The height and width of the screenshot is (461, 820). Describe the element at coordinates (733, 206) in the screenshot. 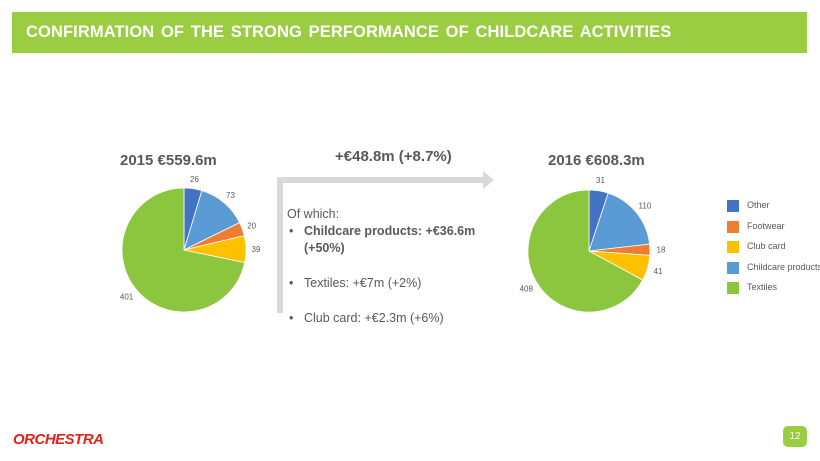

I see `legend-swatch-other` at that location.